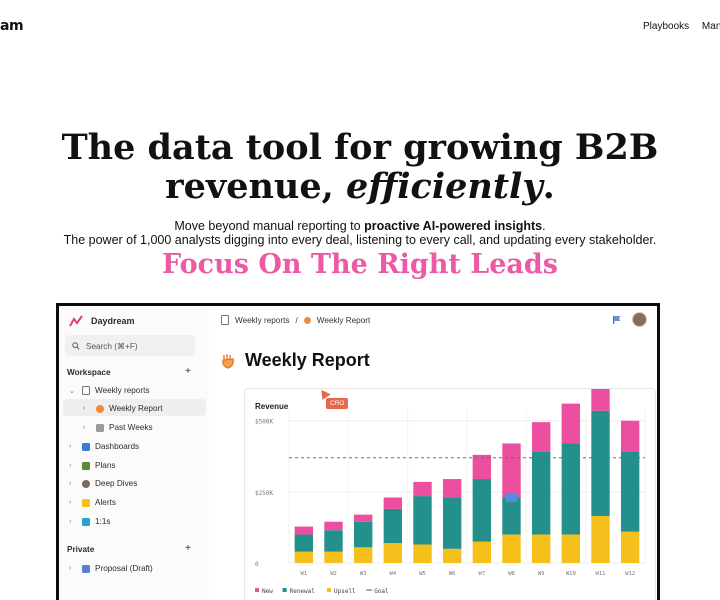  I want to click on breadcrumb-current: Weekly Report, so click(343, 320).